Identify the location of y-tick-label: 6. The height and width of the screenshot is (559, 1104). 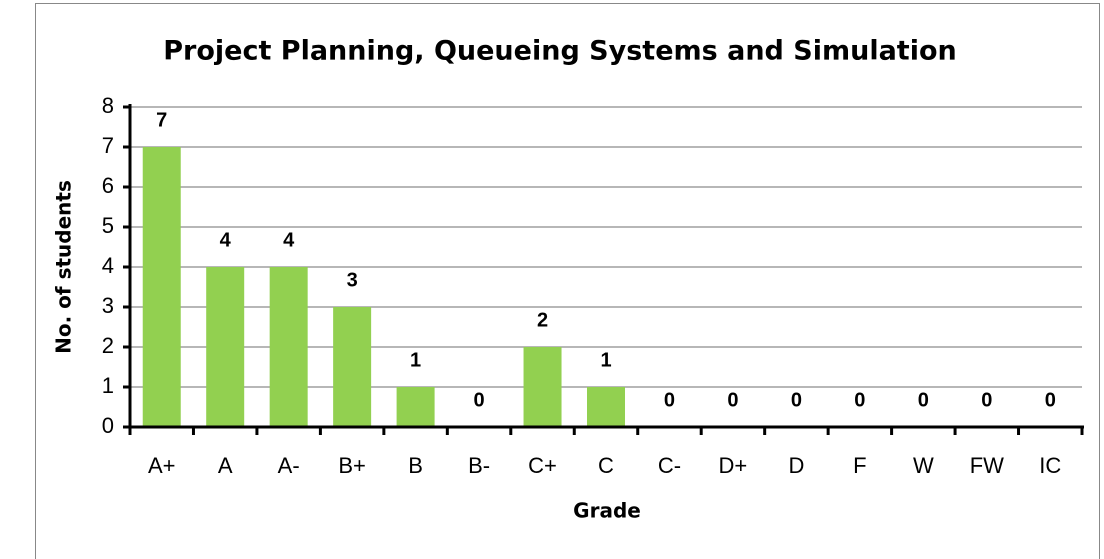
(108, 185).